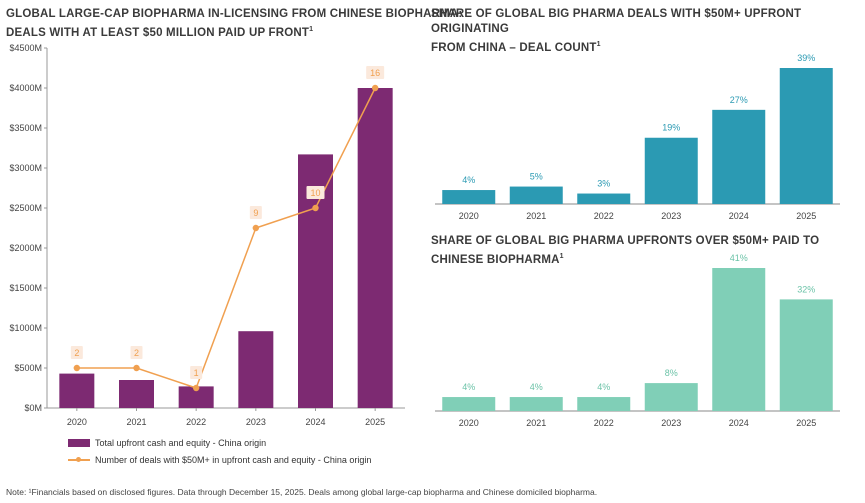 This screenshot has width=865, height=503. Describe the element at coordinates (468, 180) in the screenshot. I see `top-right-value-label: 4%` at that location.